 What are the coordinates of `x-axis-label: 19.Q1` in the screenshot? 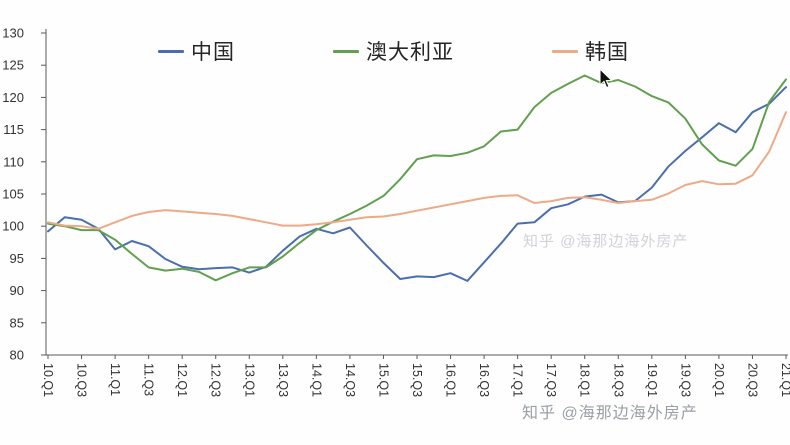 It's located at (652, 380).